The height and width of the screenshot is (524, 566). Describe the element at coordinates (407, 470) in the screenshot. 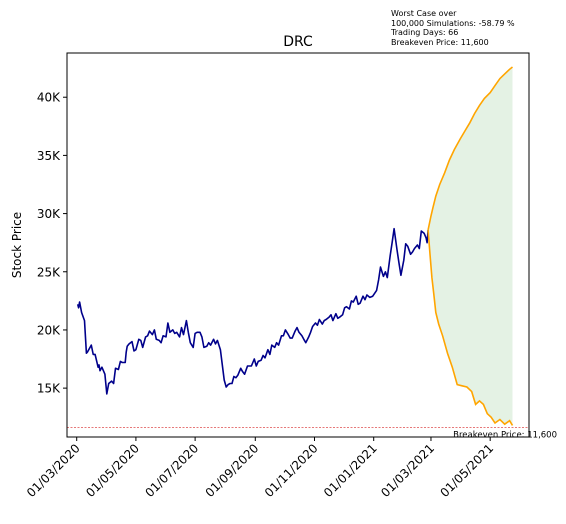

I see `x-tick-label: 01/03/2021` at that location.